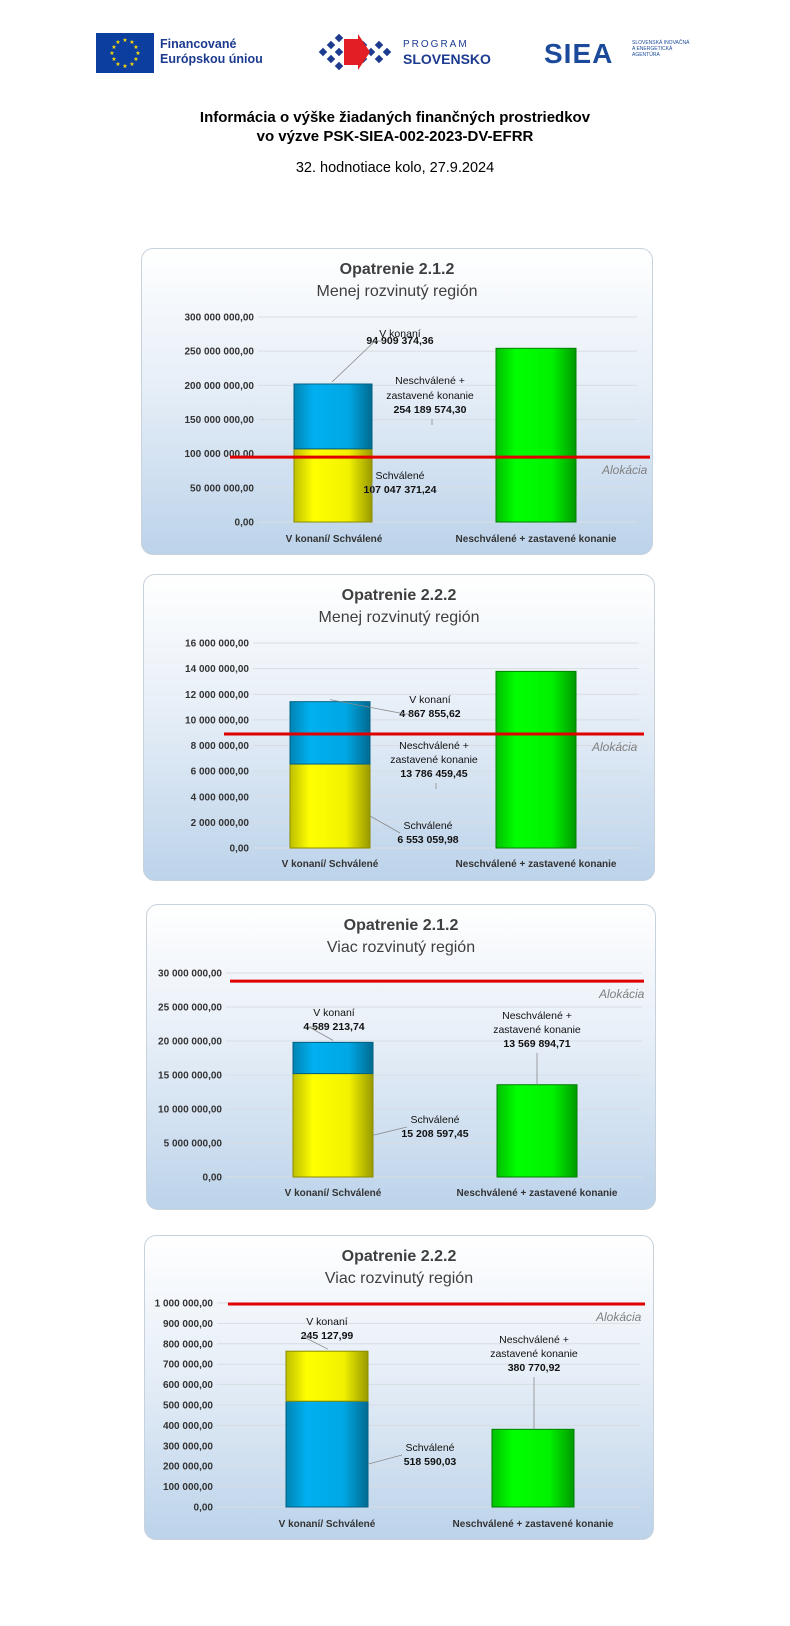 This screenshot has width=790, height=1626. I want to click on eu-flag-icon: ★ ★ ★ ★ ★ ★ ★ ★ ★ ★ ★ ★, so click(125, 53).